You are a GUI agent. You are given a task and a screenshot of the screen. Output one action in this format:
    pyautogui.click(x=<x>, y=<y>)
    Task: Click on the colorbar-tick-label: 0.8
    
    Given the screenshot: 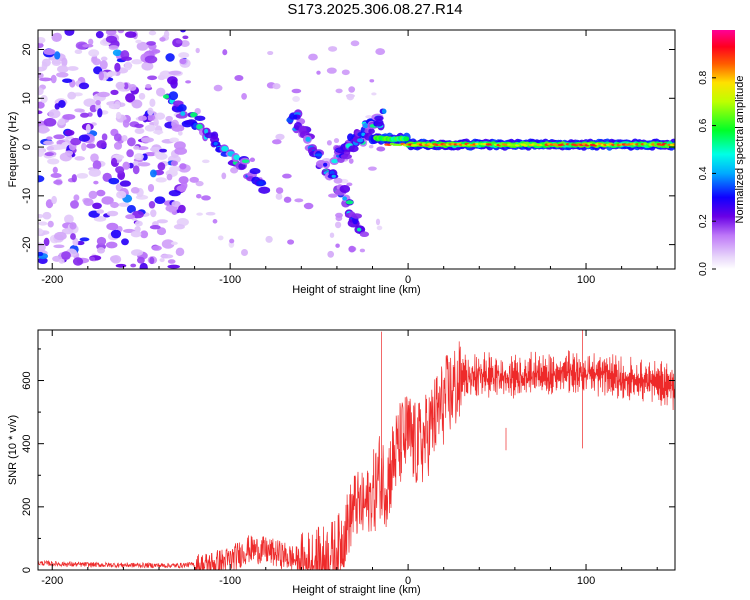 What is the action you would take?
    pyautogui.click(x=703, y=77)
    